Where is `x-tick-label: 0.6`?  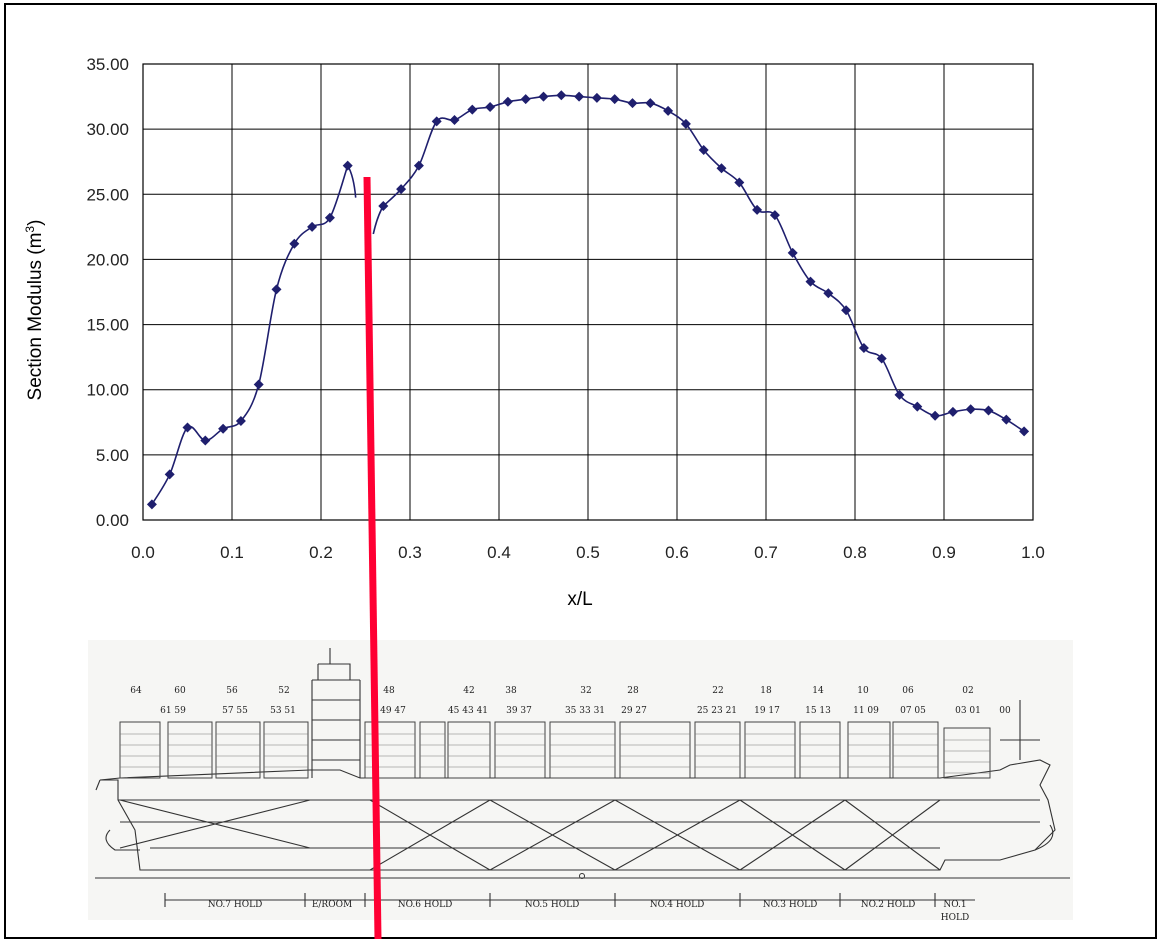
x-tick-label: 0.6 is located at coordinates (677, 552).